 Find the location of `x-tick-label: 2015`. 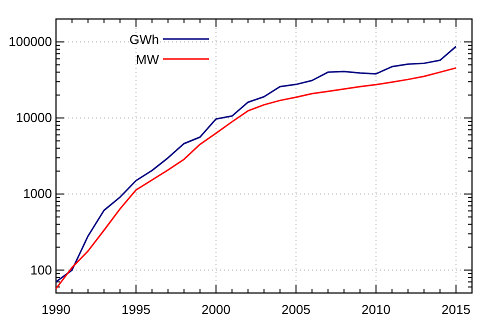

x-tick-label: 2015 is located at coordinates (456, 310).